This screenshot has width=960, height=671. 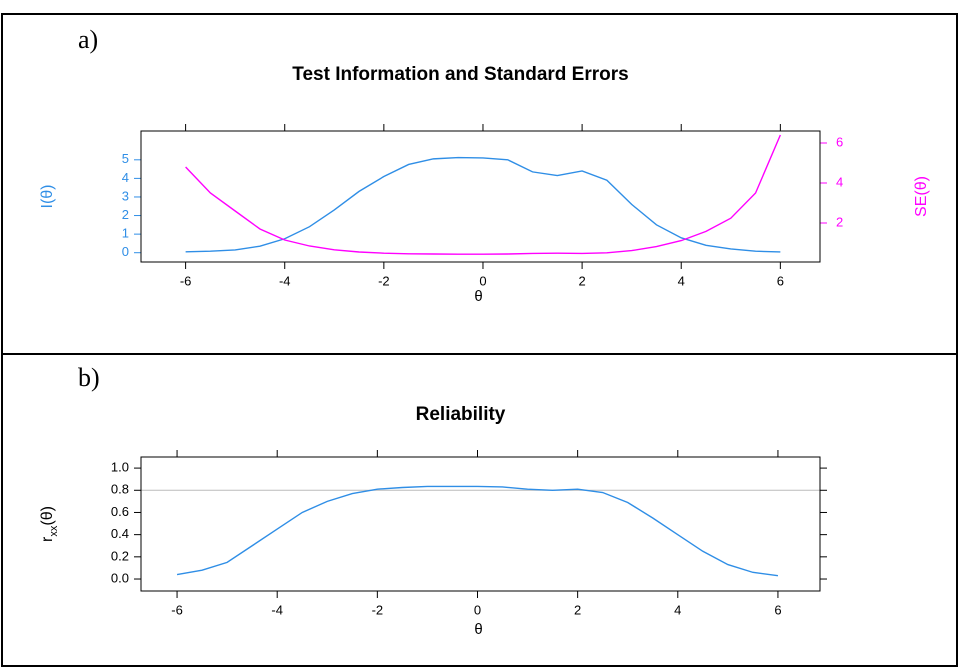 What do you see at coordinates (839, 181) in the screenshot?
I see `y2-tick-label: 4` at bounding box center [839, 181].